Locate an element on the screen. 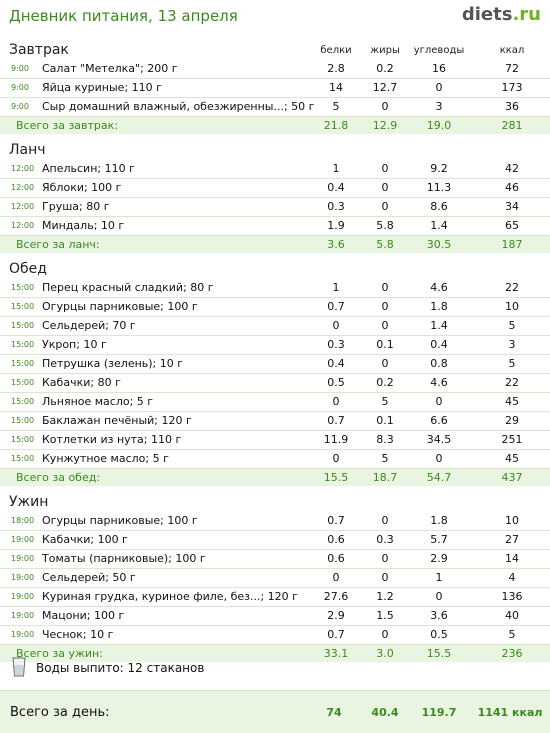 This screenshot has width=550, height=733. food-carbs: 3 is located at coordinates (439, 106).